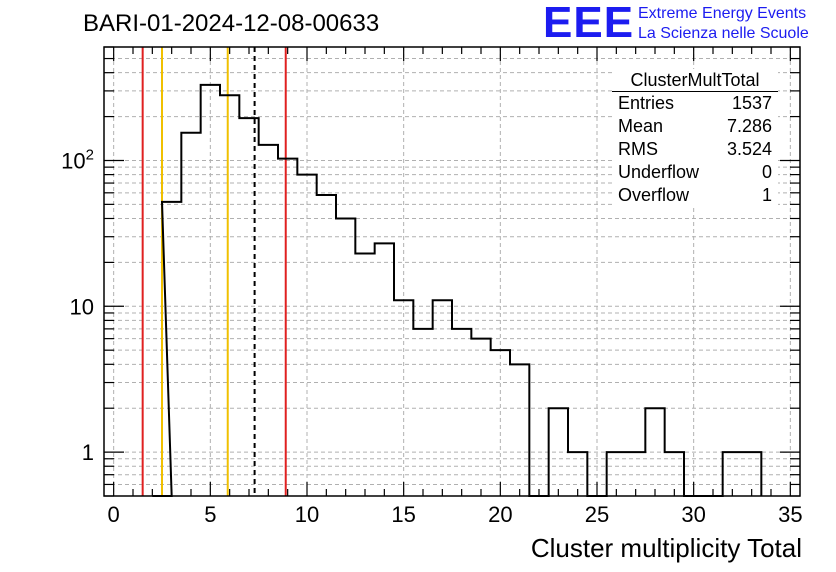 This screenshot has width=836, height=572. Describe the element at coordinates (114, 514) in the screenshot. I see `x-tick-label: 0` at that location.